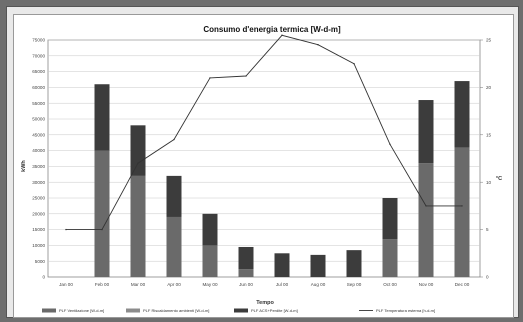  I want to click on y2-tick-label: 15, so click(489, 134).